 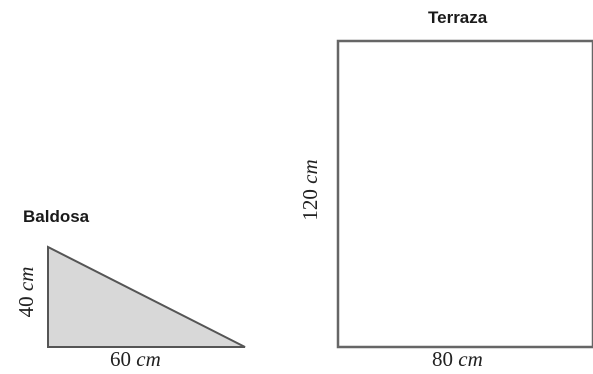 What do you see at coordinates (442, 359) in the screenshot?
I see `terrace-width-value: 80` at bounding box center [442, 359].